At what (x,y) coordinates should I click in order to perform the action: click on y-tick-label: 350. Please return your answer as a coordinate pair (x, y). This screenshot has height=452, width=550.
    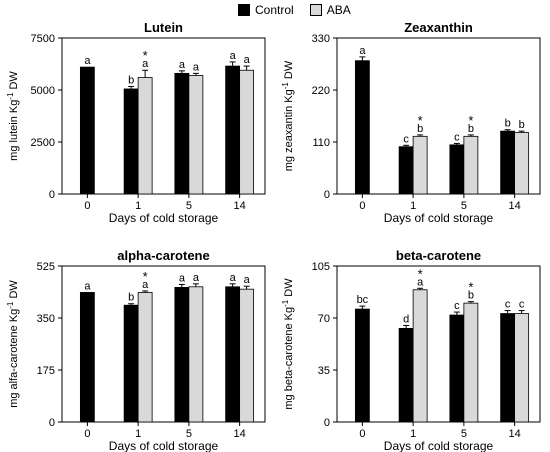
    Looking at the image, I should click on (46, 319).